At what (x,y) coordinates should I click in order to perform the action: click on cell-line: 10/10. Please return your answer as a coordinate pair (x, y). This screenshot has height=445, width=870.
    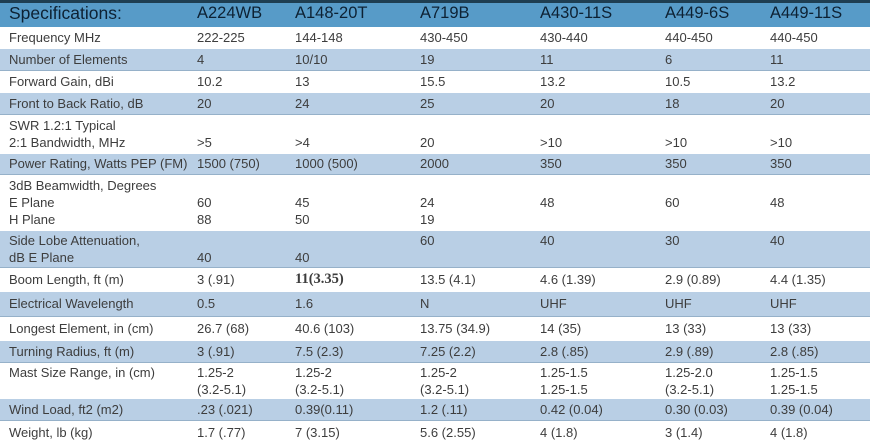
    Looking at the image, I should click on (311, 59).